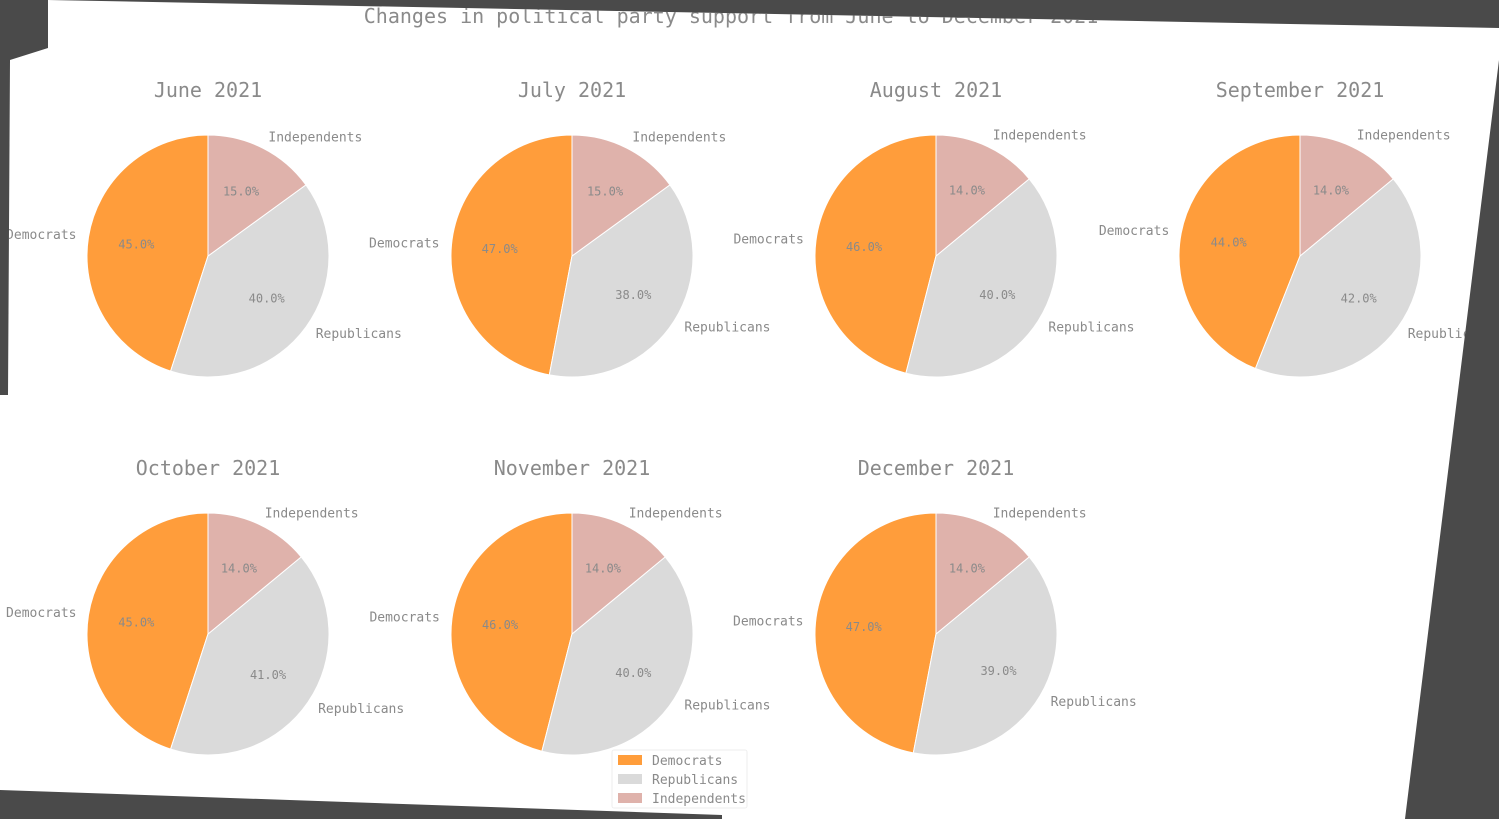 This screenshot has width=1499, height=819. I want to click on legend-label-republicans: Republicans, so click(695, 780).